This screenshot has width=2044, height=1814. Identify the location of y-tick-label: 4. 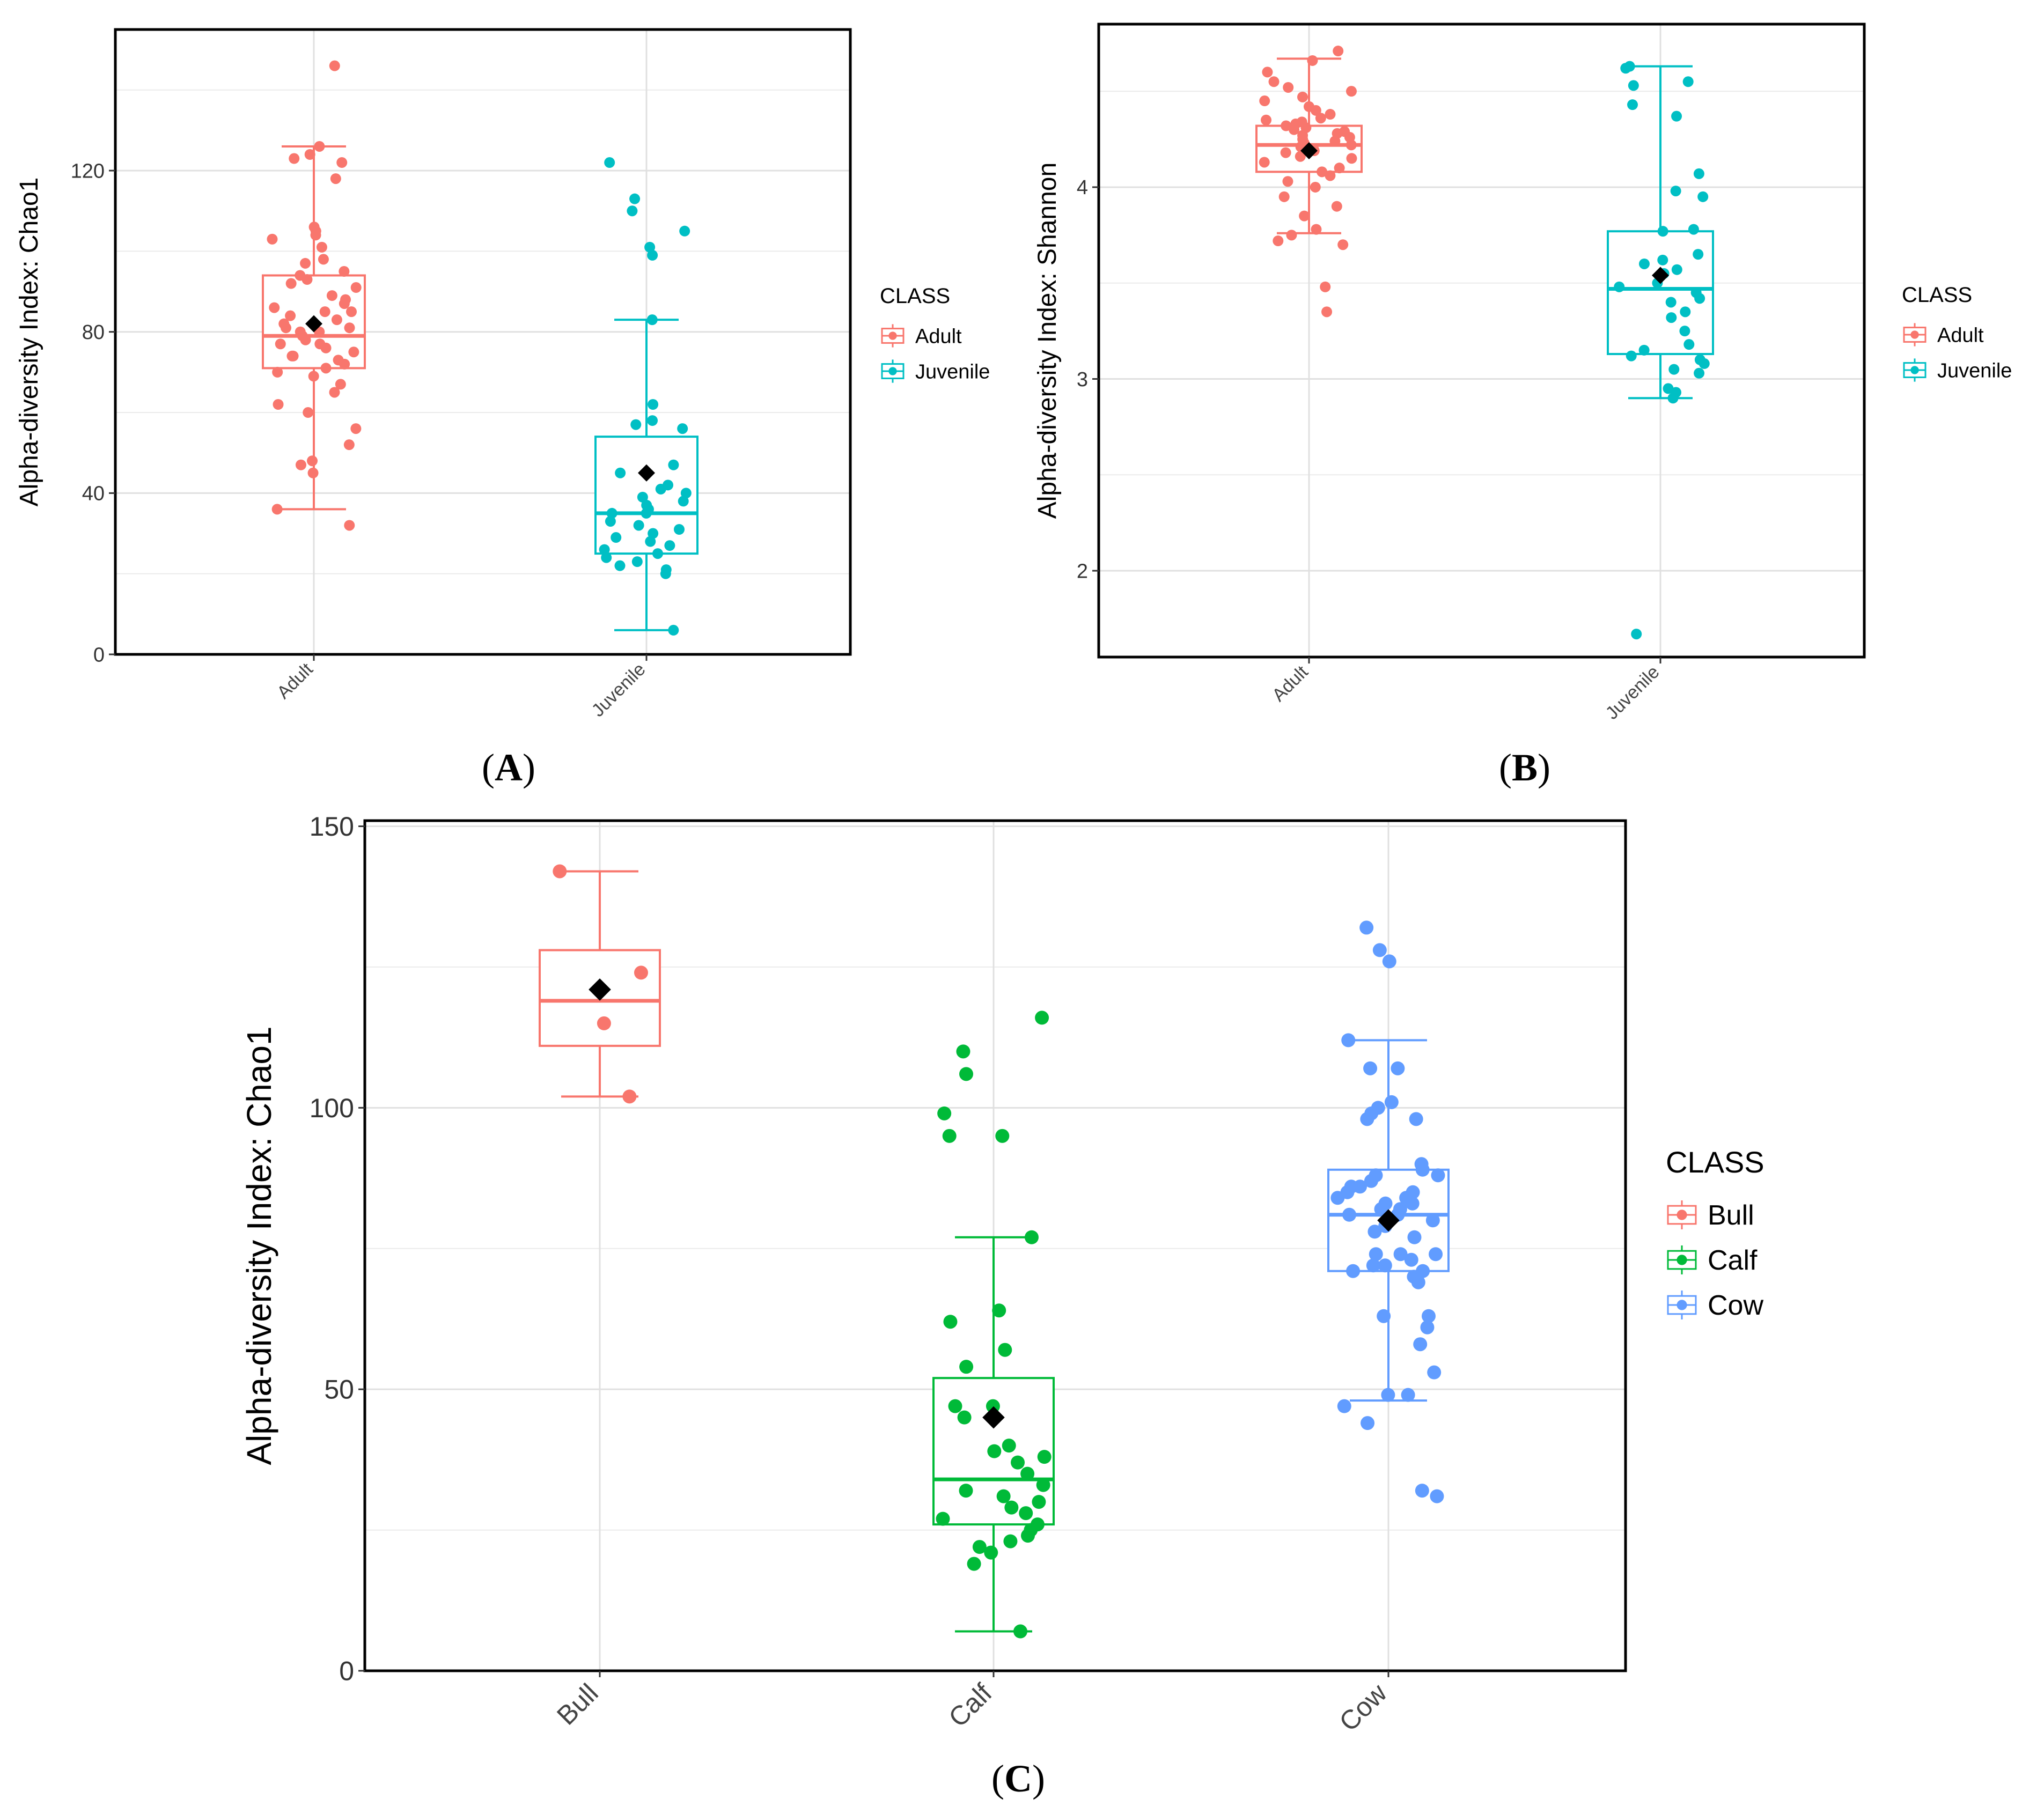
(1082, 187).